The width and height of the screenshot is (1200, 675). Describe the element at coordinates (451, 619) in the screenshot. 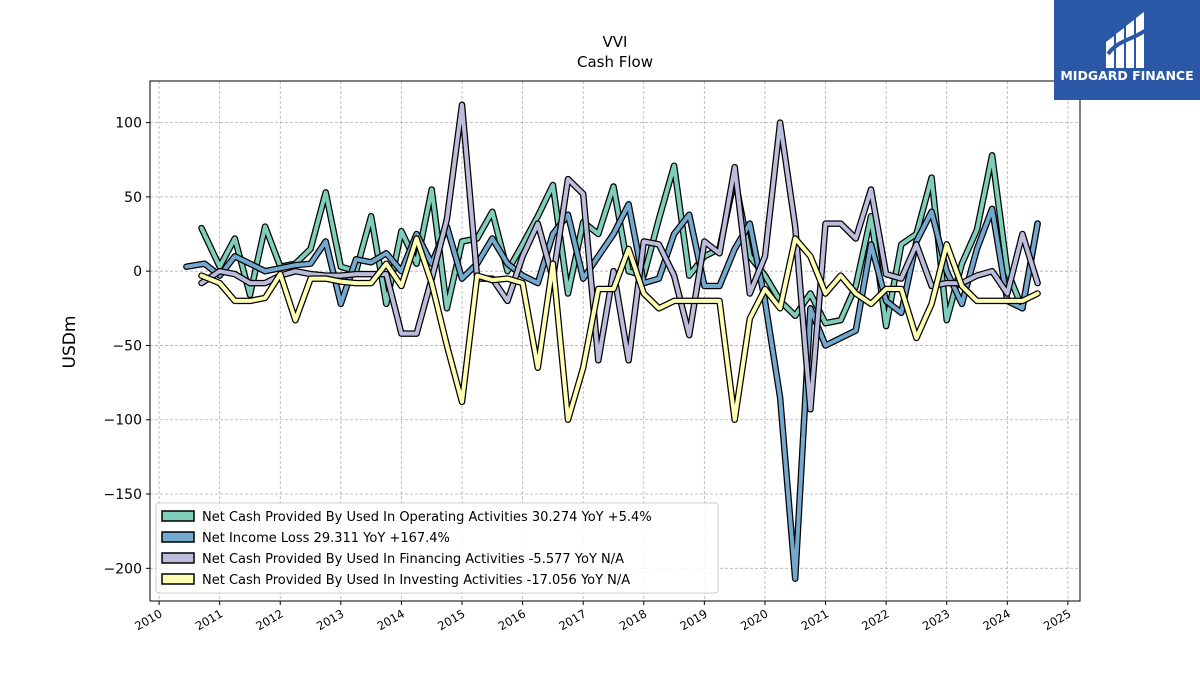

I see `x-tick-label: 2015` at that location.